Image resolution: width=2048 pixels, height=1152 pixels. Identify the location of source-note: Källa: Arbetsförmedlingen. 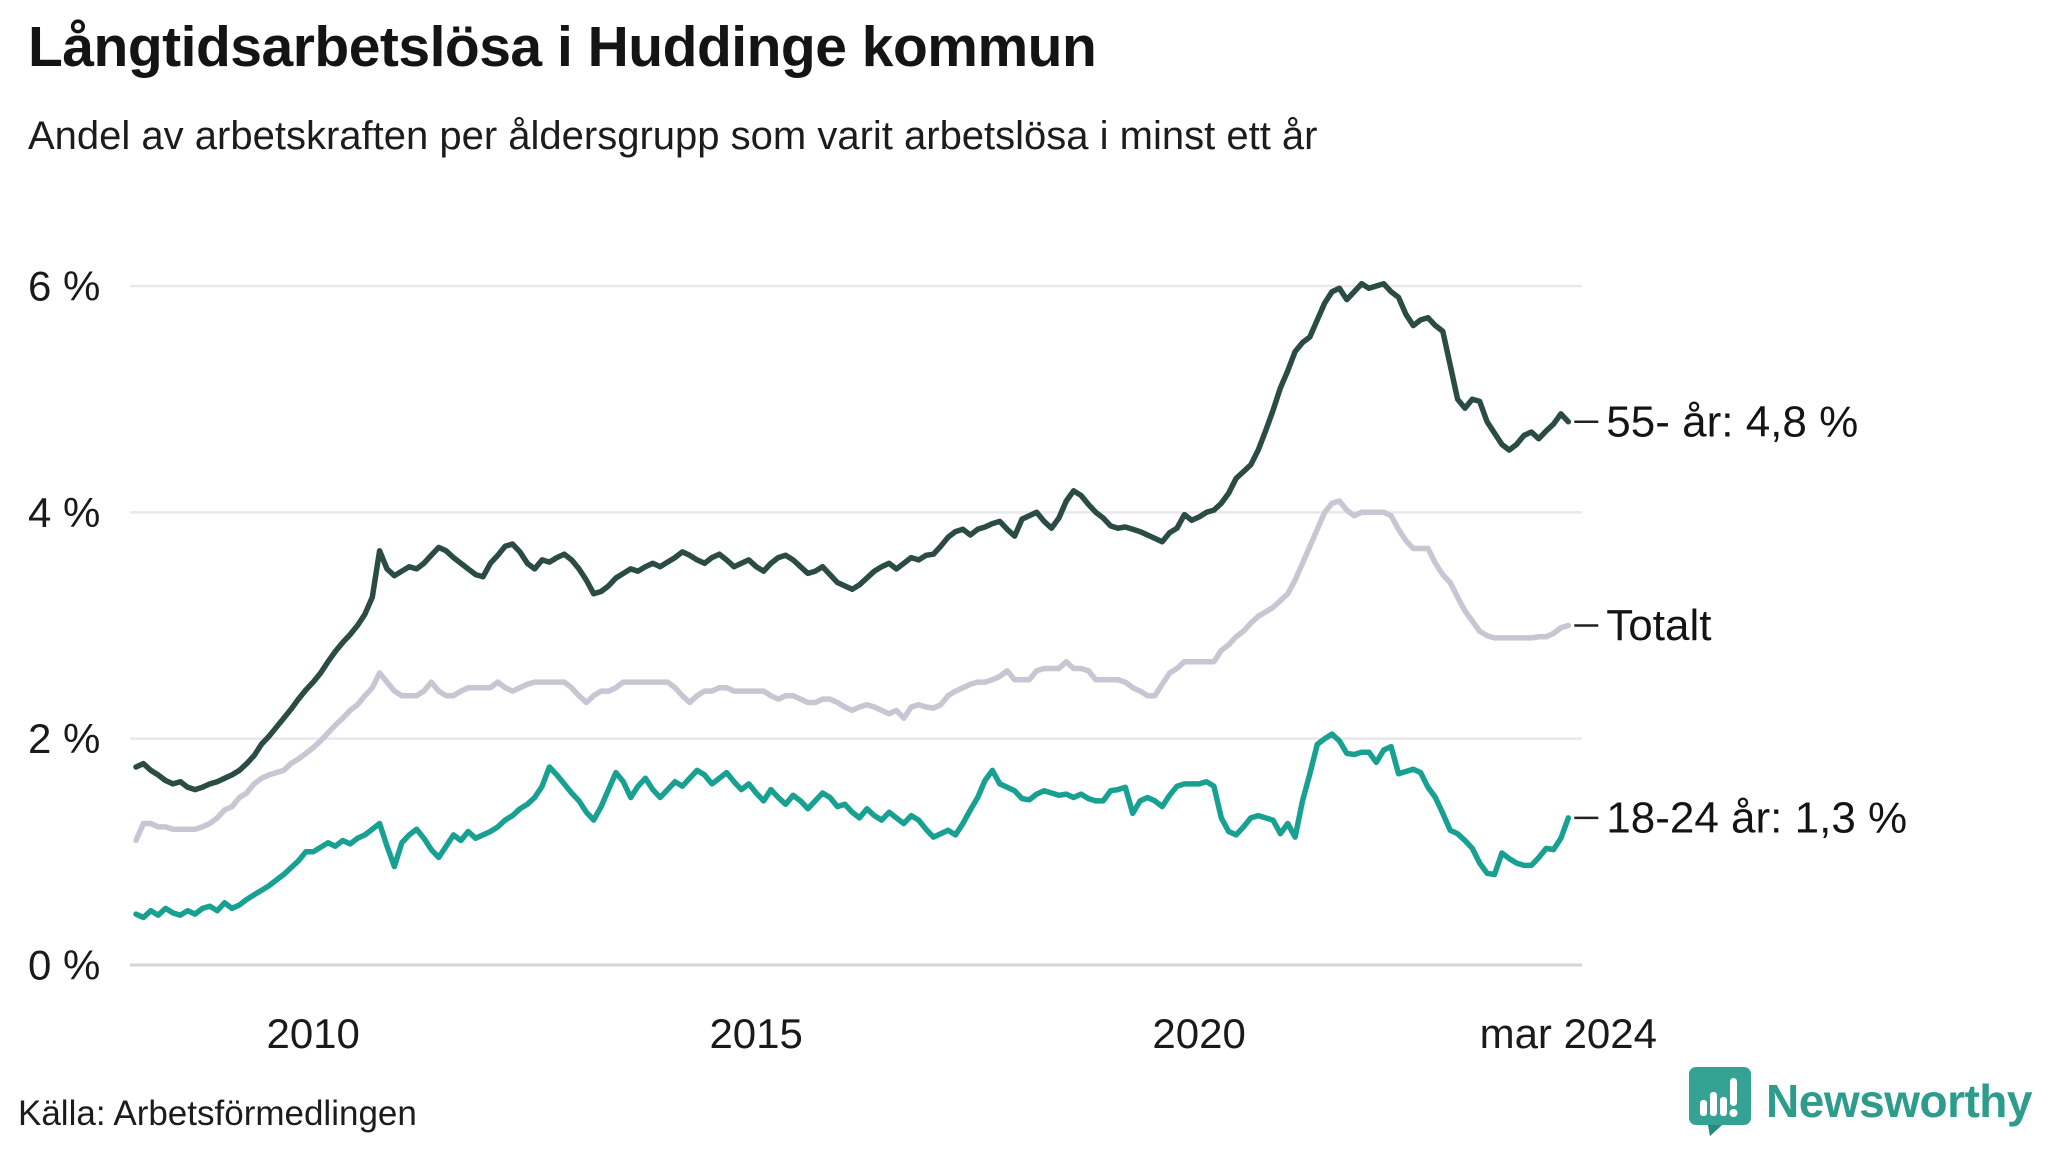
(217, 1113).